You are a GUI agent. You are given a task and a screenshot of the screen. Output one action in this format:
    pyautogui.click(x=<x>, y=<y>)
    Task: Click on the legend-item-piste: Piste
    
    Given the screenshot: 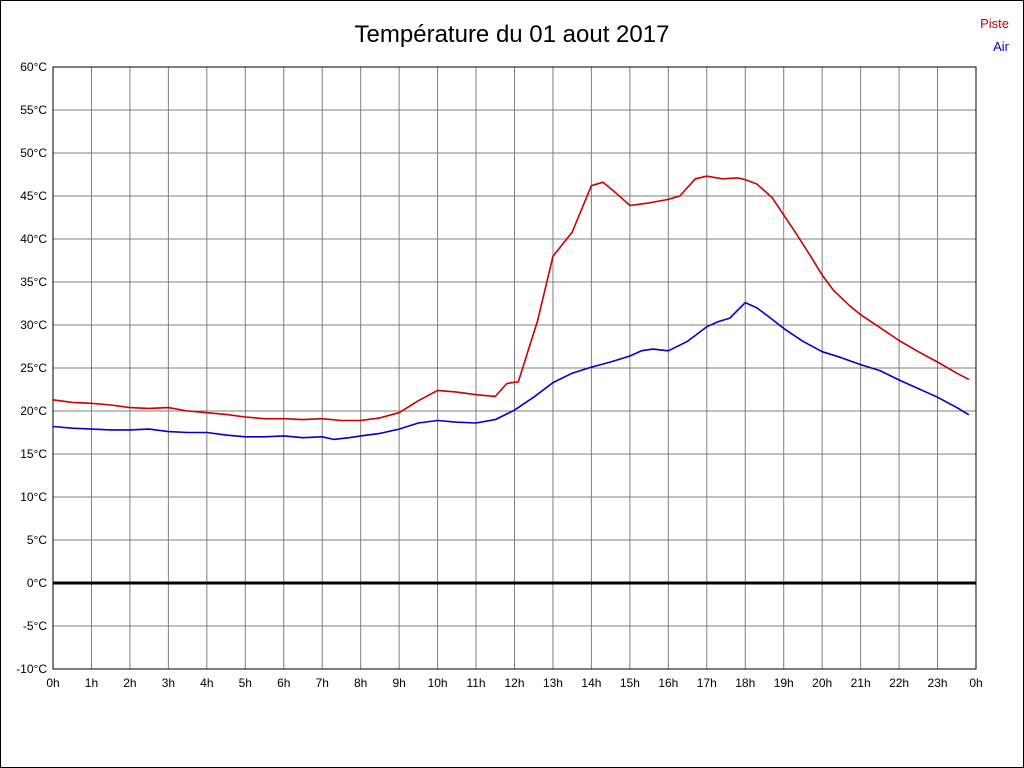 What is the action you would take?
    pyautogui.click(x=994, y=23)
    